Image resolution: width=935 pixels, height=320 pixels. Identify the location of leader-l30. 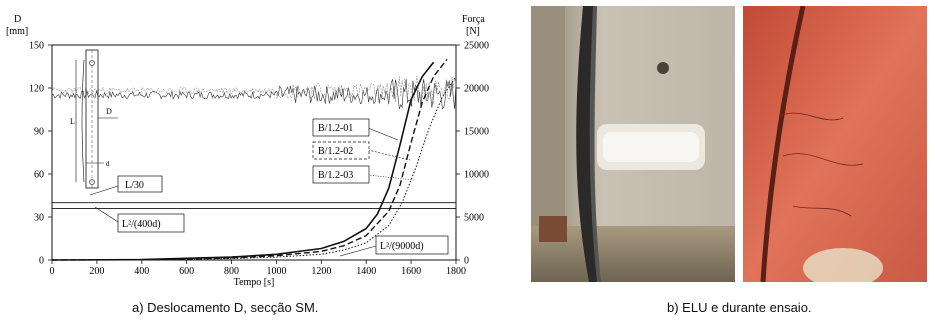
(104, 190).